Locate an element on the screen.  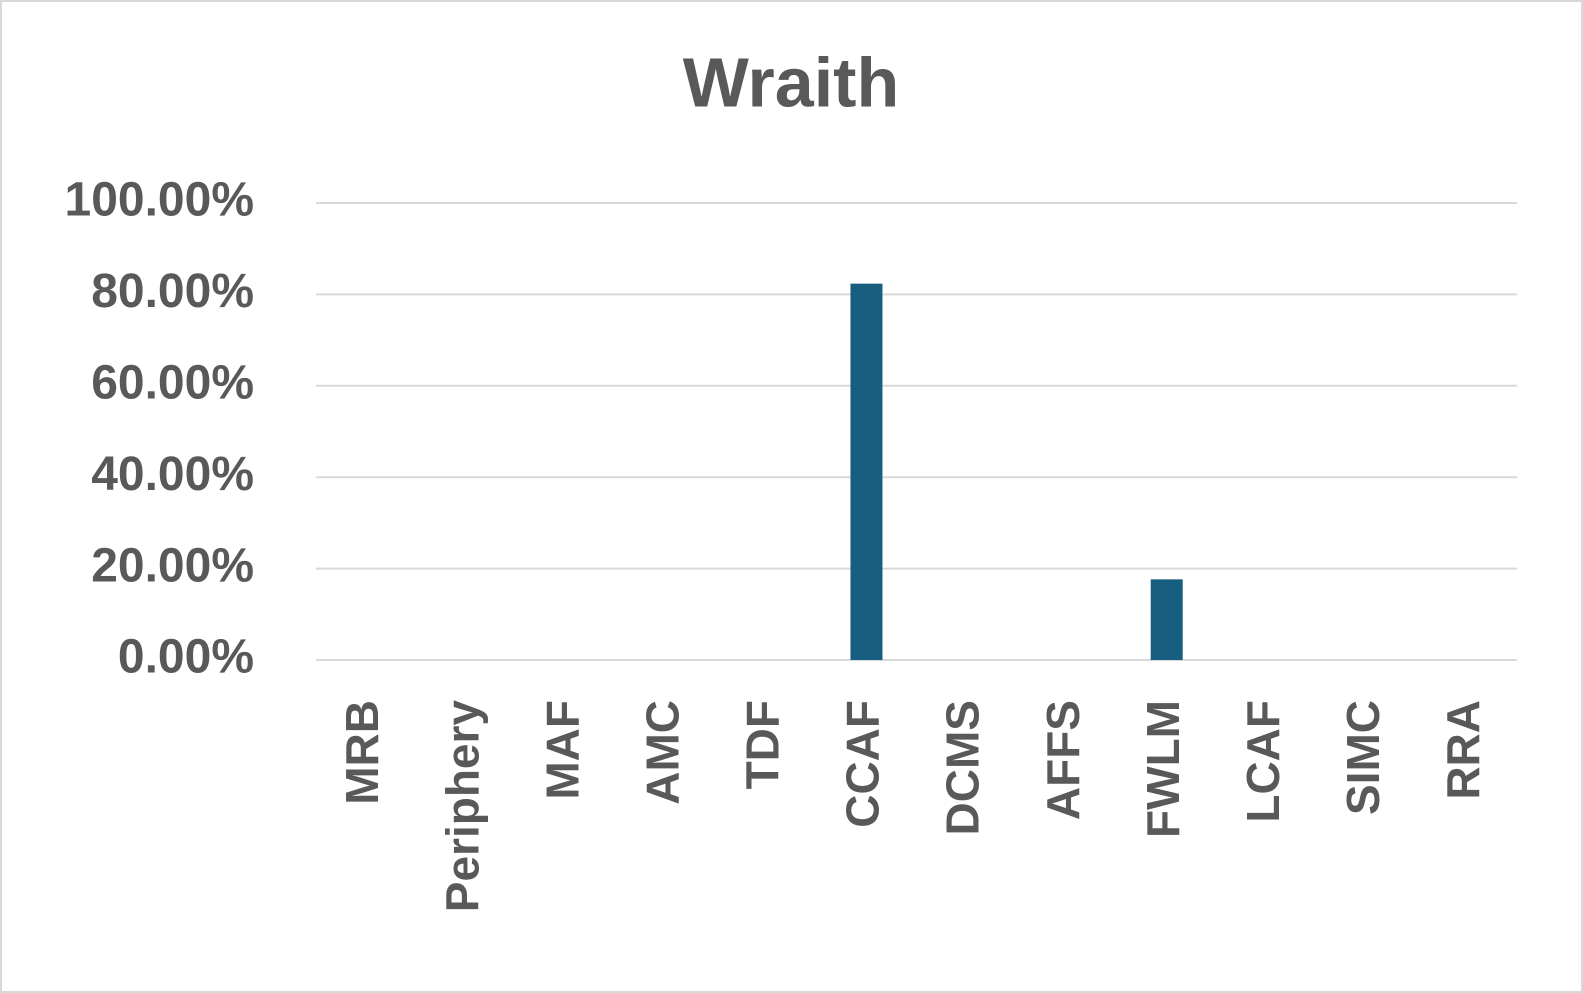
chart-title: Wraith is located at coordinates (791, 82).